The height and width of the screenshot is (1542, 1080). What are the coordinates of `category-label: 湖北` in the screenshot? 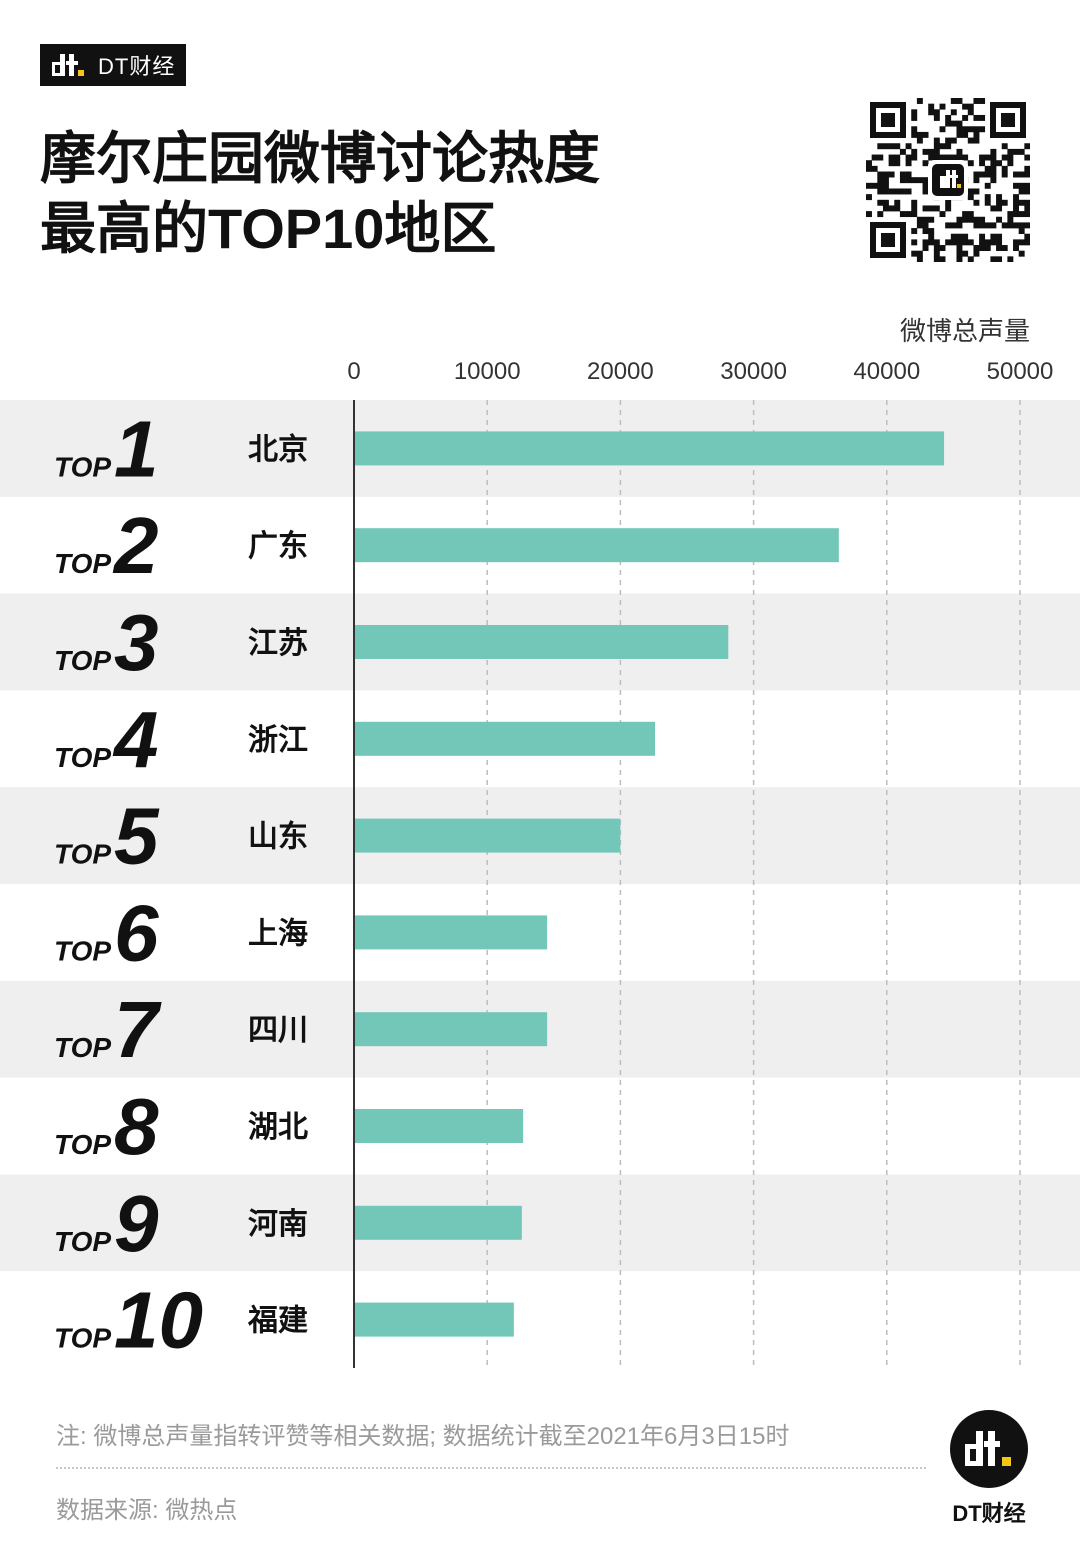 It's located at (278, 1127).